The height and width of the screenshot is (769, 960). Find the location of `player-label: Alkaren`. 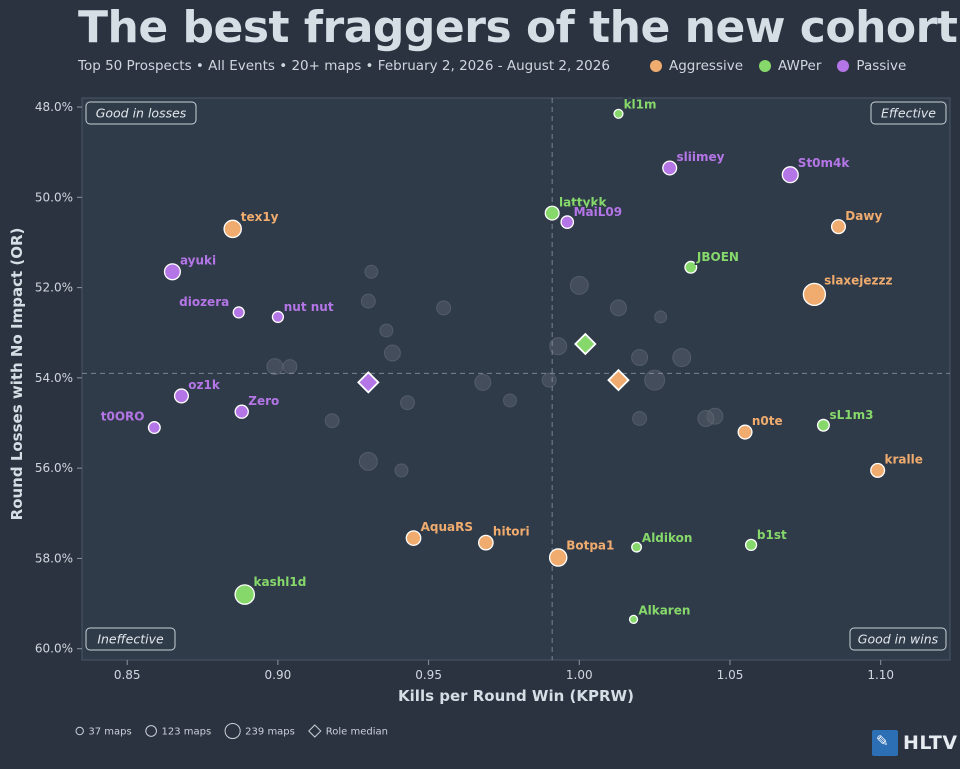

player-label: Alkaren is located at coordinates (664, 611).